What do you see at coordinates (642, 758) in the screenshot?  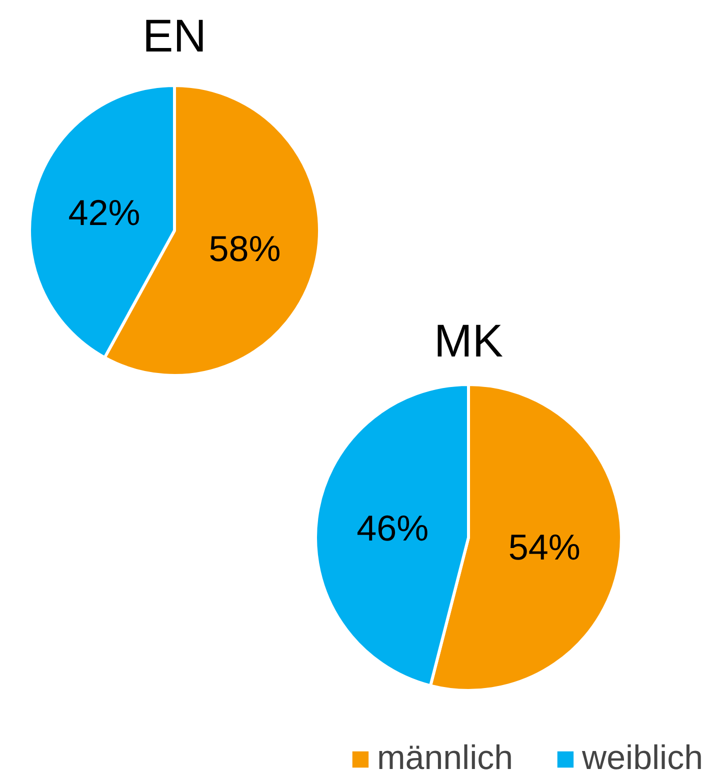 I see `legend-label: weiblich` at bounding box center [642, 758].